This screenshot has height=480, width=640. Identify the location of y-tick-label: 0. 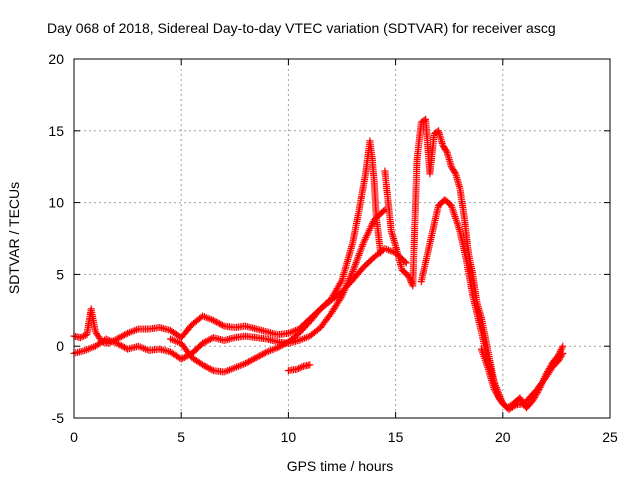
(60, 346).